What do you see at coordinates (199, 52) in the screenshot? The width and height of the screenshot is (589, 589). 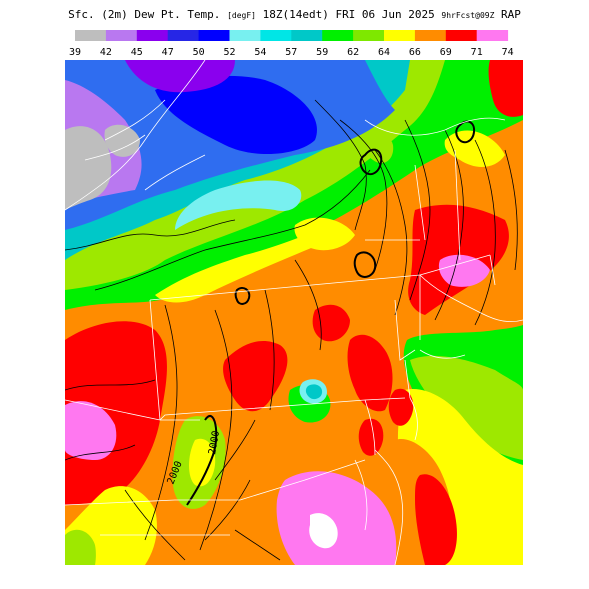 I see `legend-label: 50` at bounding box center [199, 52].